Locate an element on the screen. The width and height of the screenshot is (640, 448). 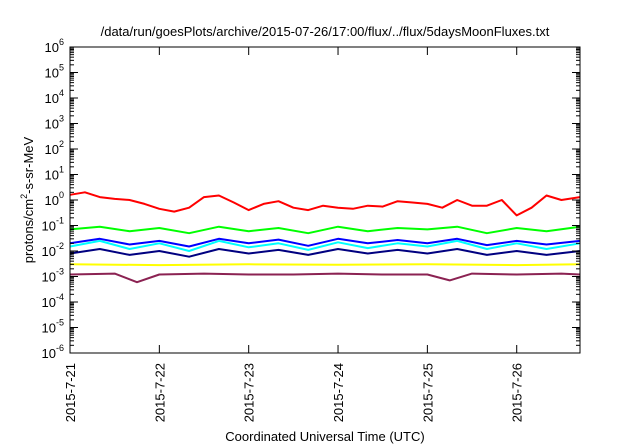
y-tick-label-1: 10⁻⁵ is located at coordinates (53, 327).